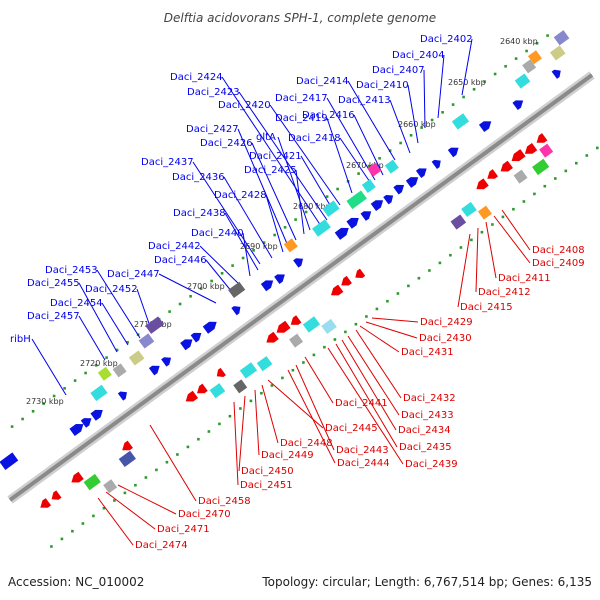  Describe the element at coordinates (275, 156) in the screenshot. I see `gene-label-daci-2421: Daci_2421` at that location.